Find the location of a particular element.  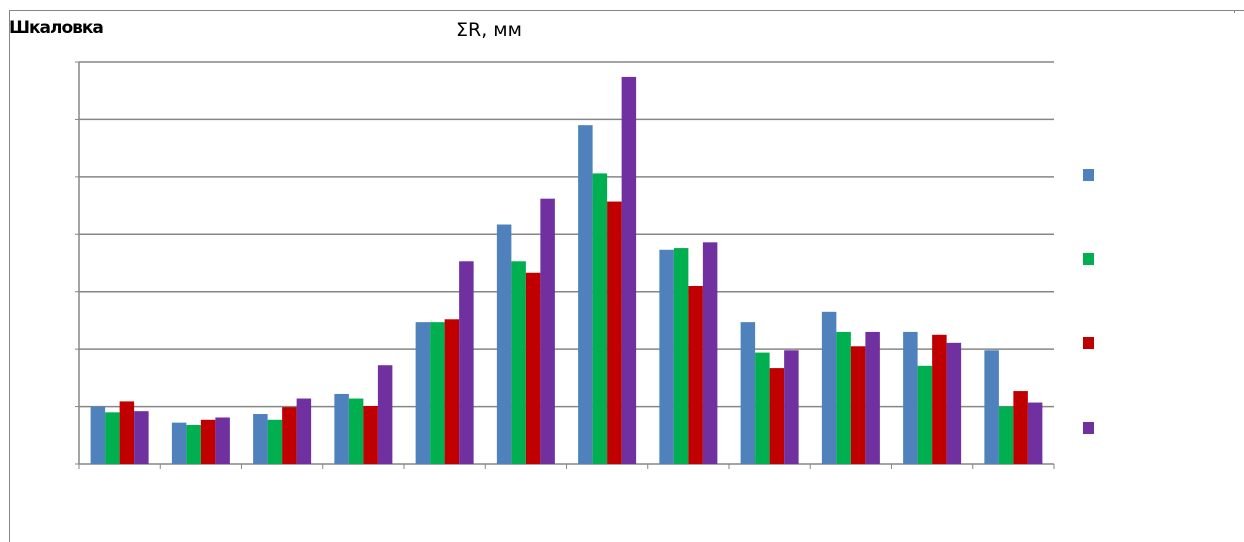

frame-left-border is located at coordinates (9, 276).